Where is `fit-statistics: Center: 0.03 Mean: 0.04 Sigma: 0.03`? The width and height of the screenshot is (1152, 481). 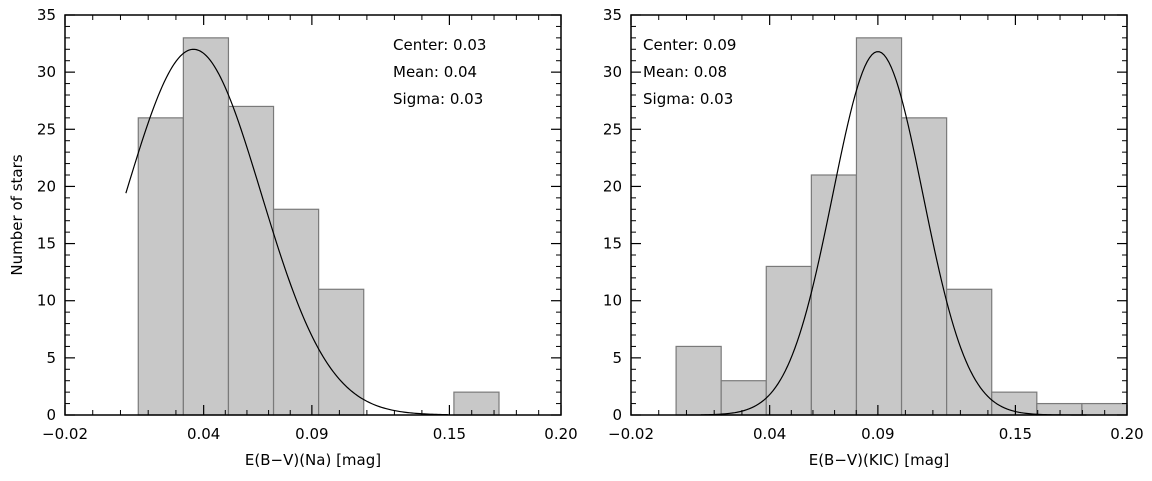 fit-statistics: Center: 0.03 Mean: 0.04 Sigma: 0.03 is located at coordinates (439, 72).